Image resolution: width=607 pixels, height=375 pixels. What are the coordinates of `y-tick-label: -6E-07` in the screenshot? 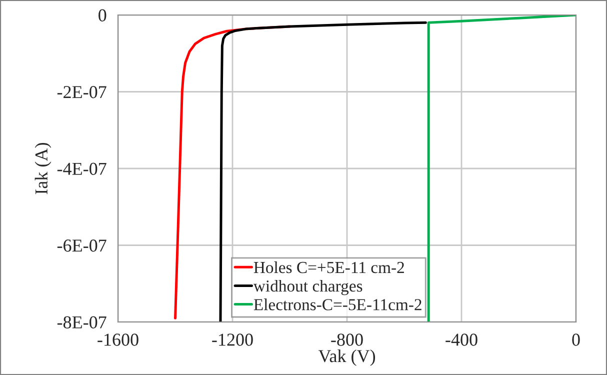 It's located at (81, 246).